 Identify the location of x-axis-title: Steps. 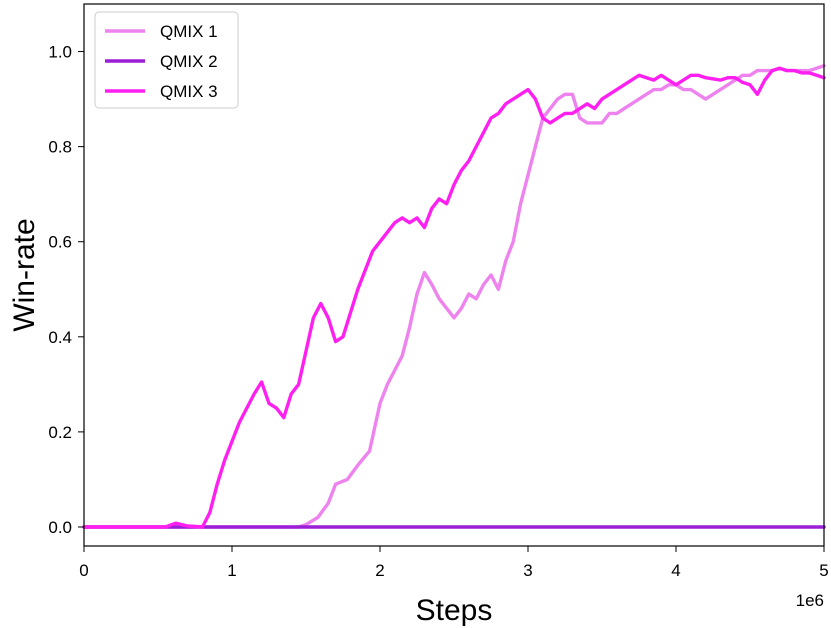
(454, 610).